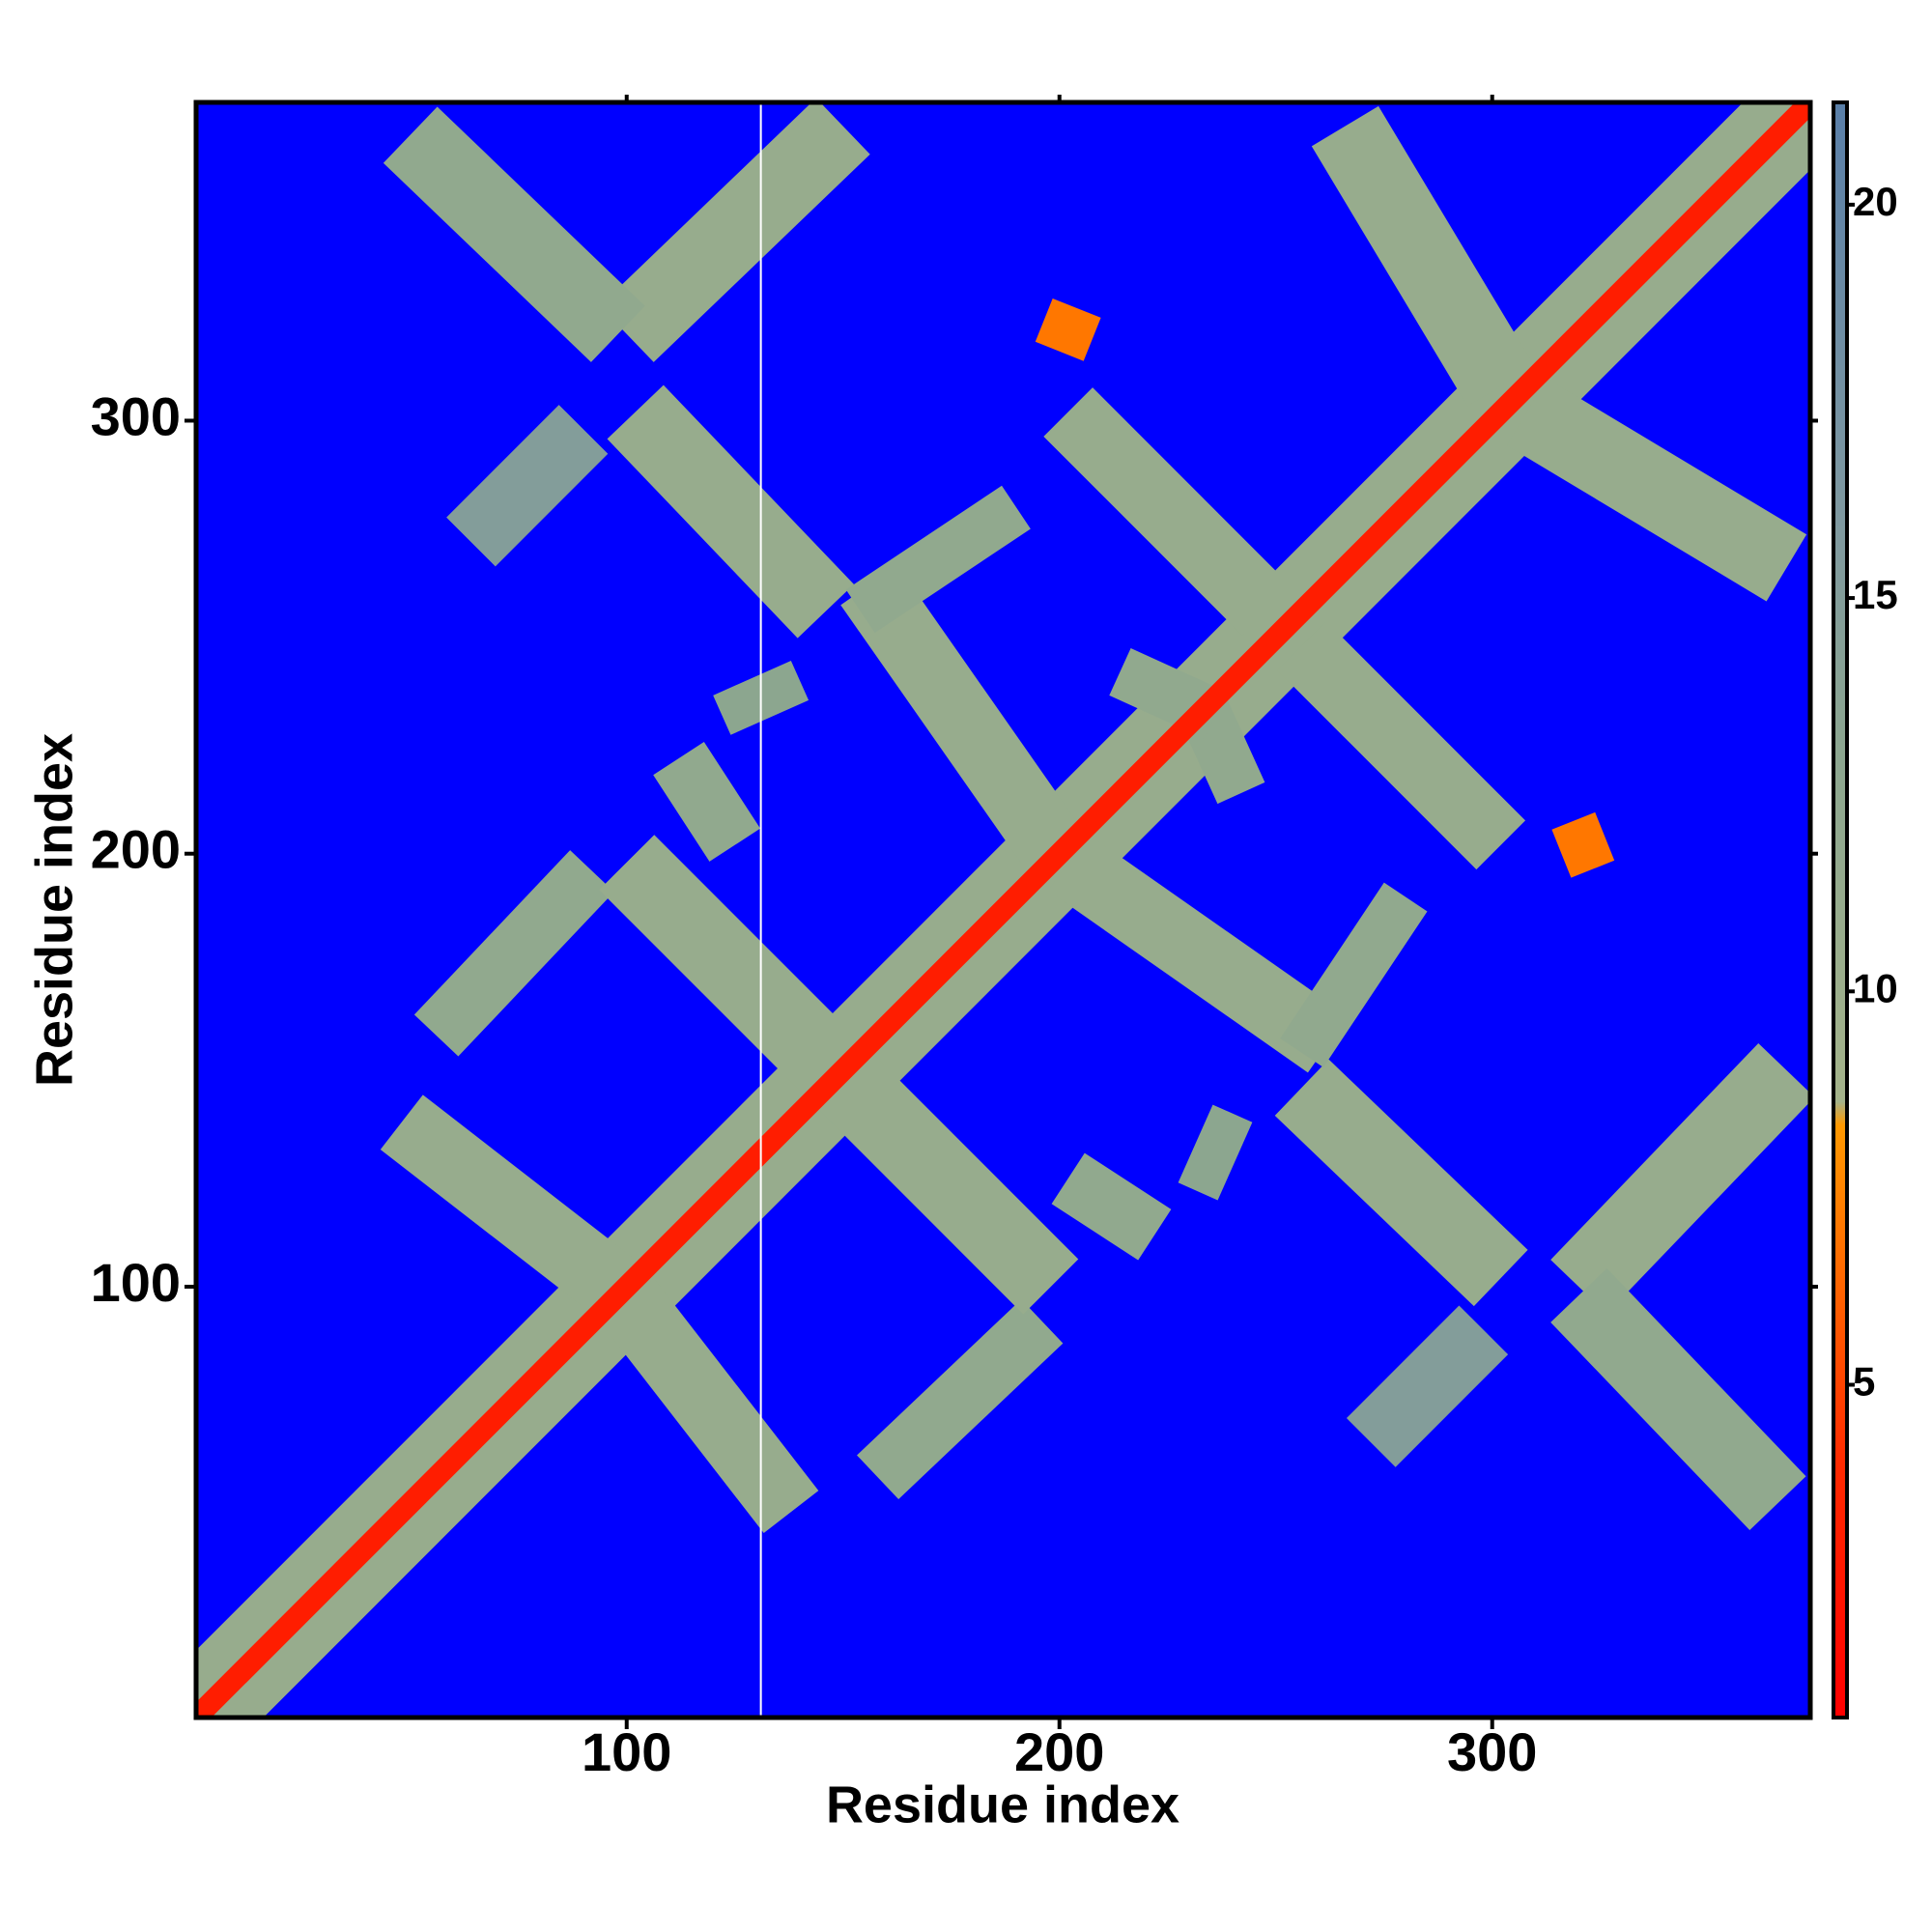 Image resolution: width=1932 pixels, height=1932 pixels. What do you see at coordinates (1864, 1382) in the screenshot?
I see `colorbar-tick-label: 5` at bounding box center [1864, 1382].